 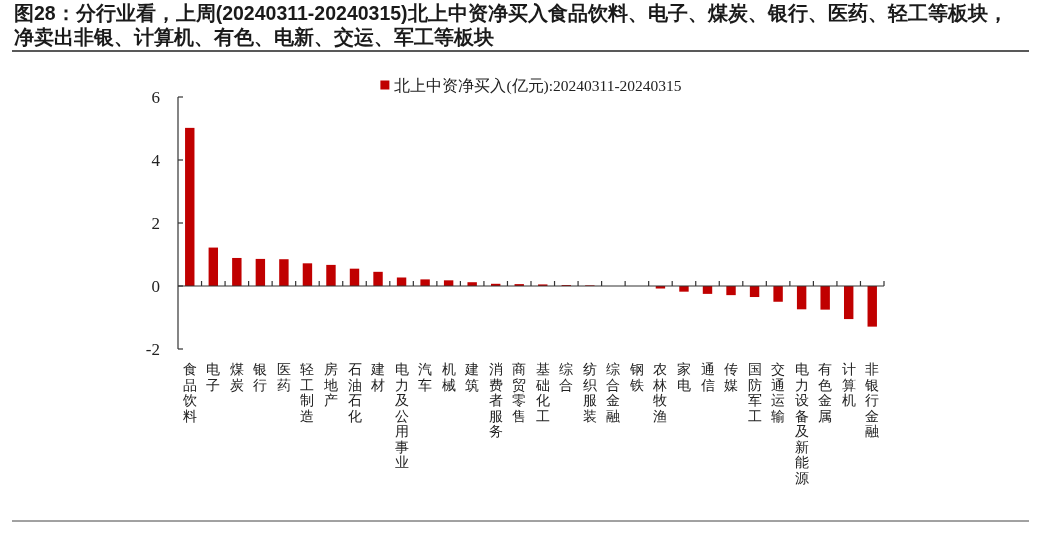 What do you see at coordinates (495, 400) in the screenshot?
I see `x-tick-label: 消费者服务` at bounding box center [495, 400].